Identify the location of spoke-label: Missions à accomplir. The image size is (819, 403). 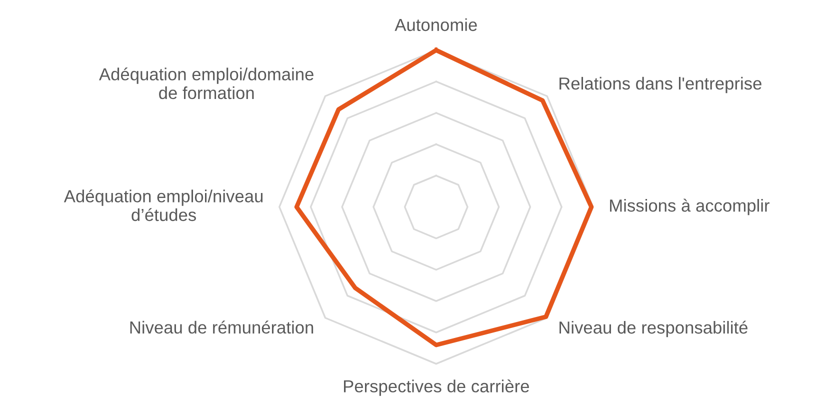
(690, 207).